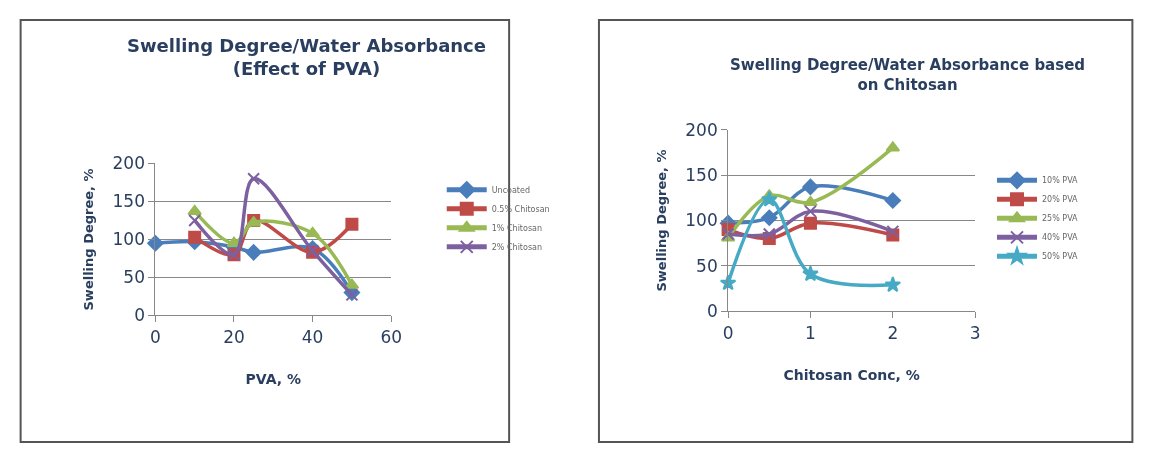 The image size is (1159, 462). What do you see at coordinates (893, 332) in the screenshot?
I see `x-tick-label: 2` at bounding box center [893, 332].